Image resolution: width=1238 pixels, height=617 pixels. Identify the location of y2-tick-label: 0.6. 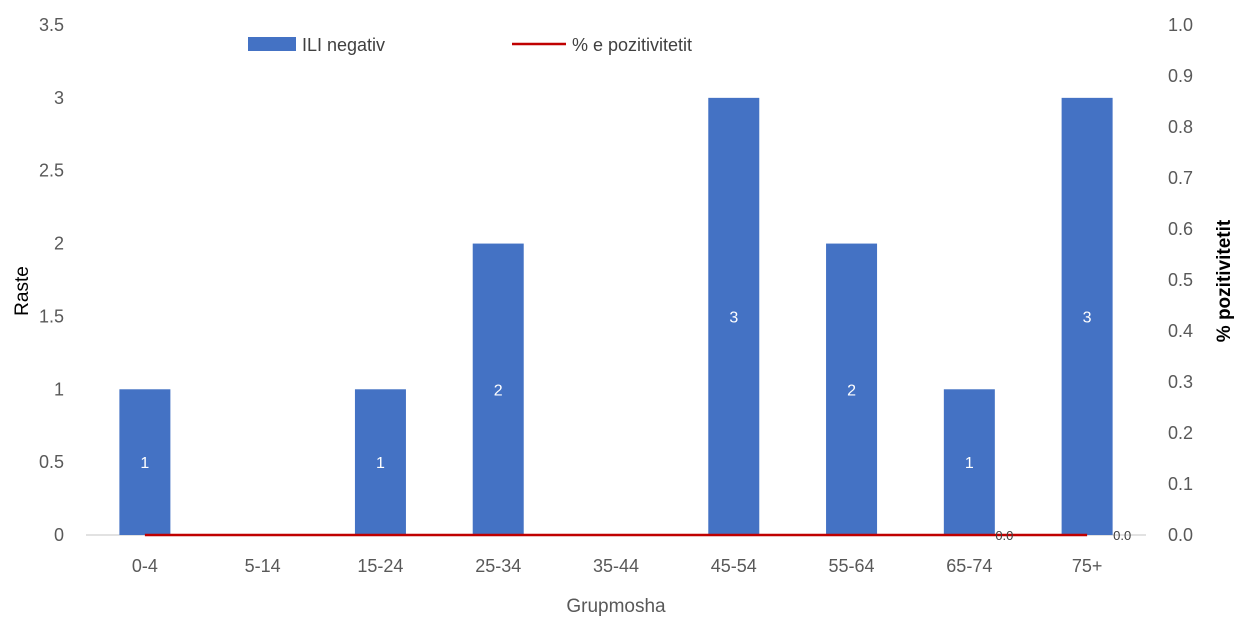
(1180, 229).